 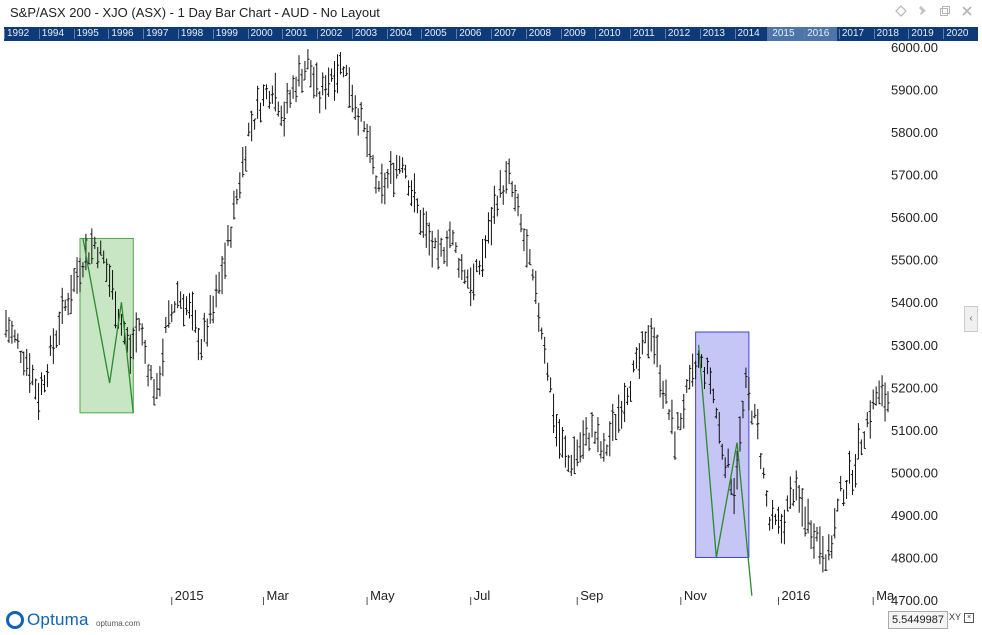 What do you see at coordinates (901, 11) in the screenshot?
I see `diamond-icon` at bounding box center [901, 11].